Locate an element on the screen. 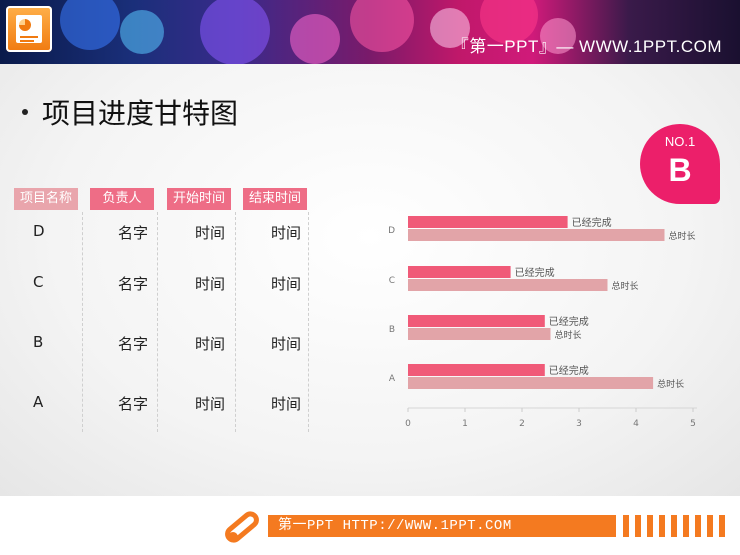 The image size is (740, 555). page-title: 项目进度甘特图 is located at coordinates (129, 112).